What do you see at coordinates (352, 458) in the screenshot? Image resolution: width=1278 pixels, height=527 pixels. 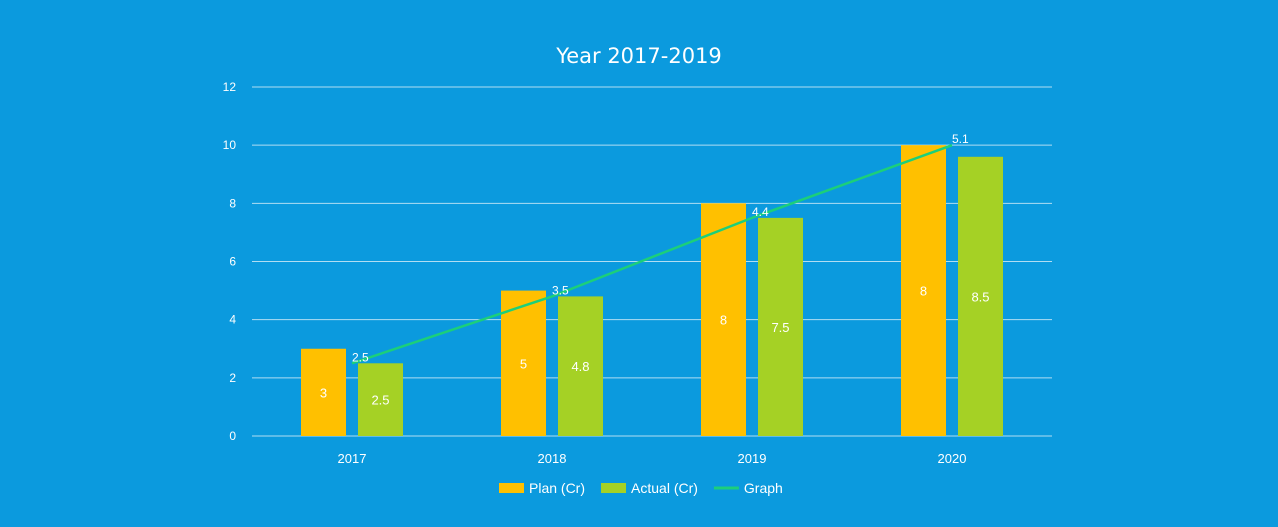 I see `x-tick-label: 2017` at bounding box center [352, 458].